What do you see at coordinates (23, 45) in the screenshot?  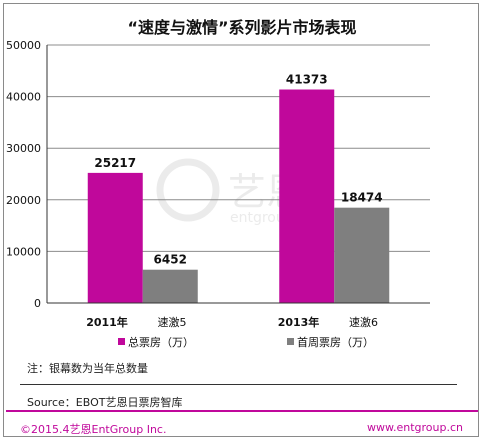 I see `y-tick-label: 50000` at bounding box center [23, 45].